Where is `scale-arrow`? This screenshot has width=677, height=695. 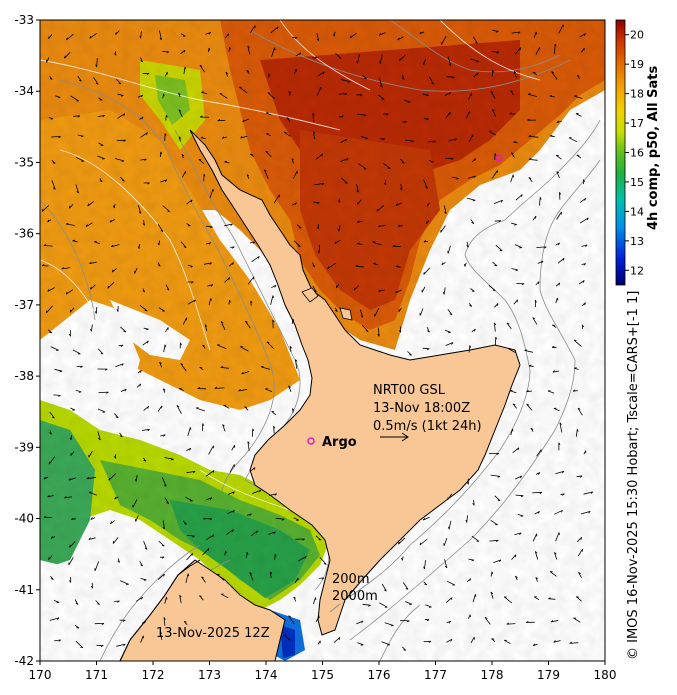 scale-arrow is located at coordinates (394, 437).